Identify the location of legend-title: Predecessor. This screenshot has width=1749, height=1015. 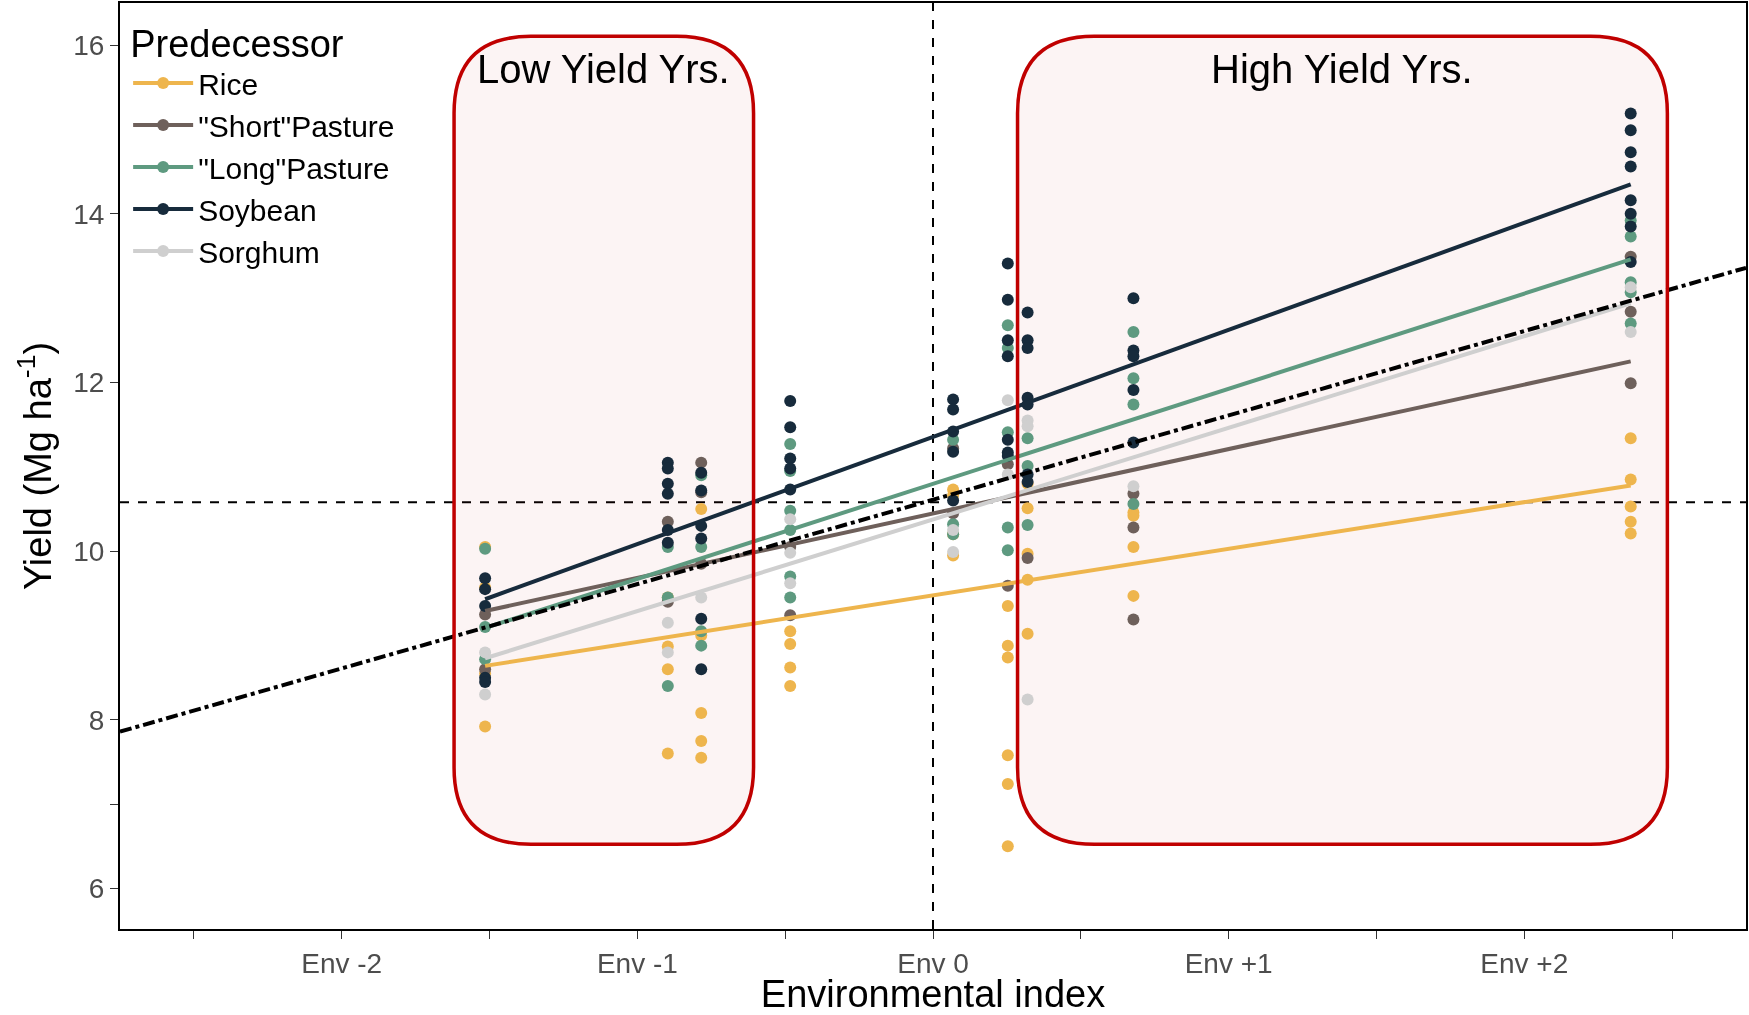
(237, 44).